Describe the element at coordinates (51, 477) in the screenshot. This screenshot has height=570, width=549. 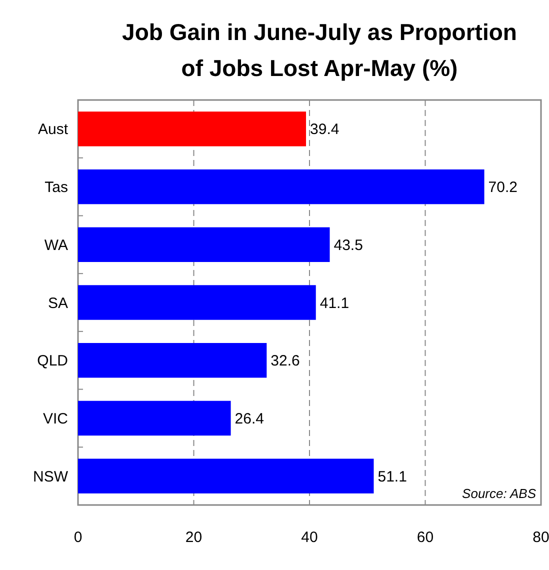
I see `y-tick-label: NSW` at that location.